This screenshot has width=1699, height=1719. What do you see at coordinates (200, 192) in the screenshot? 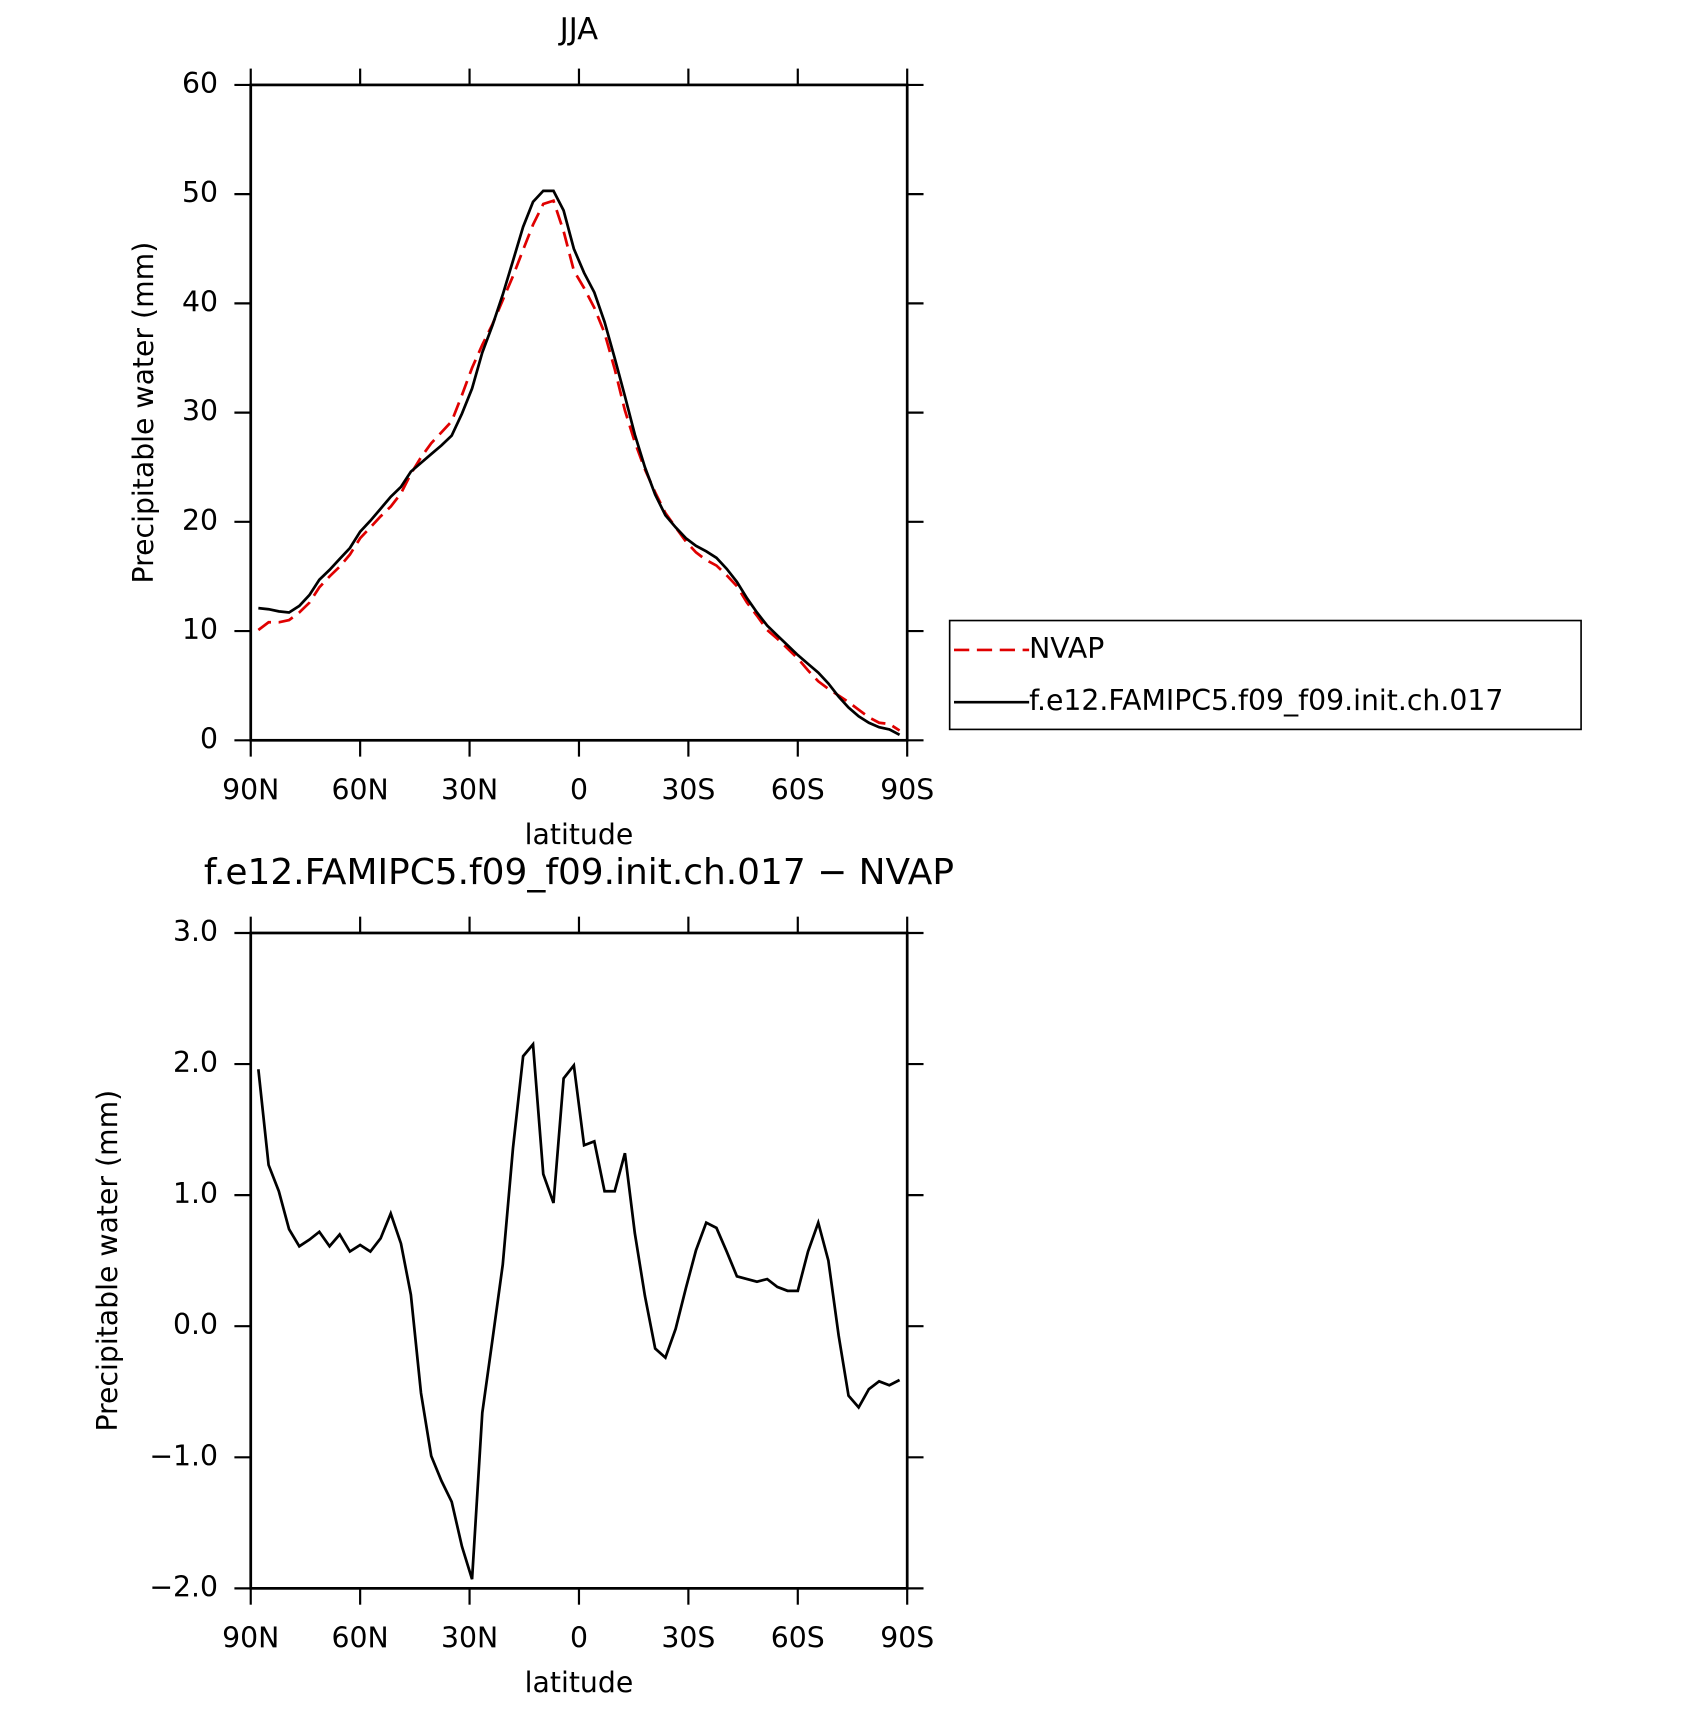
I see `y-tick-label: 50` at bounding box center [200, 192].